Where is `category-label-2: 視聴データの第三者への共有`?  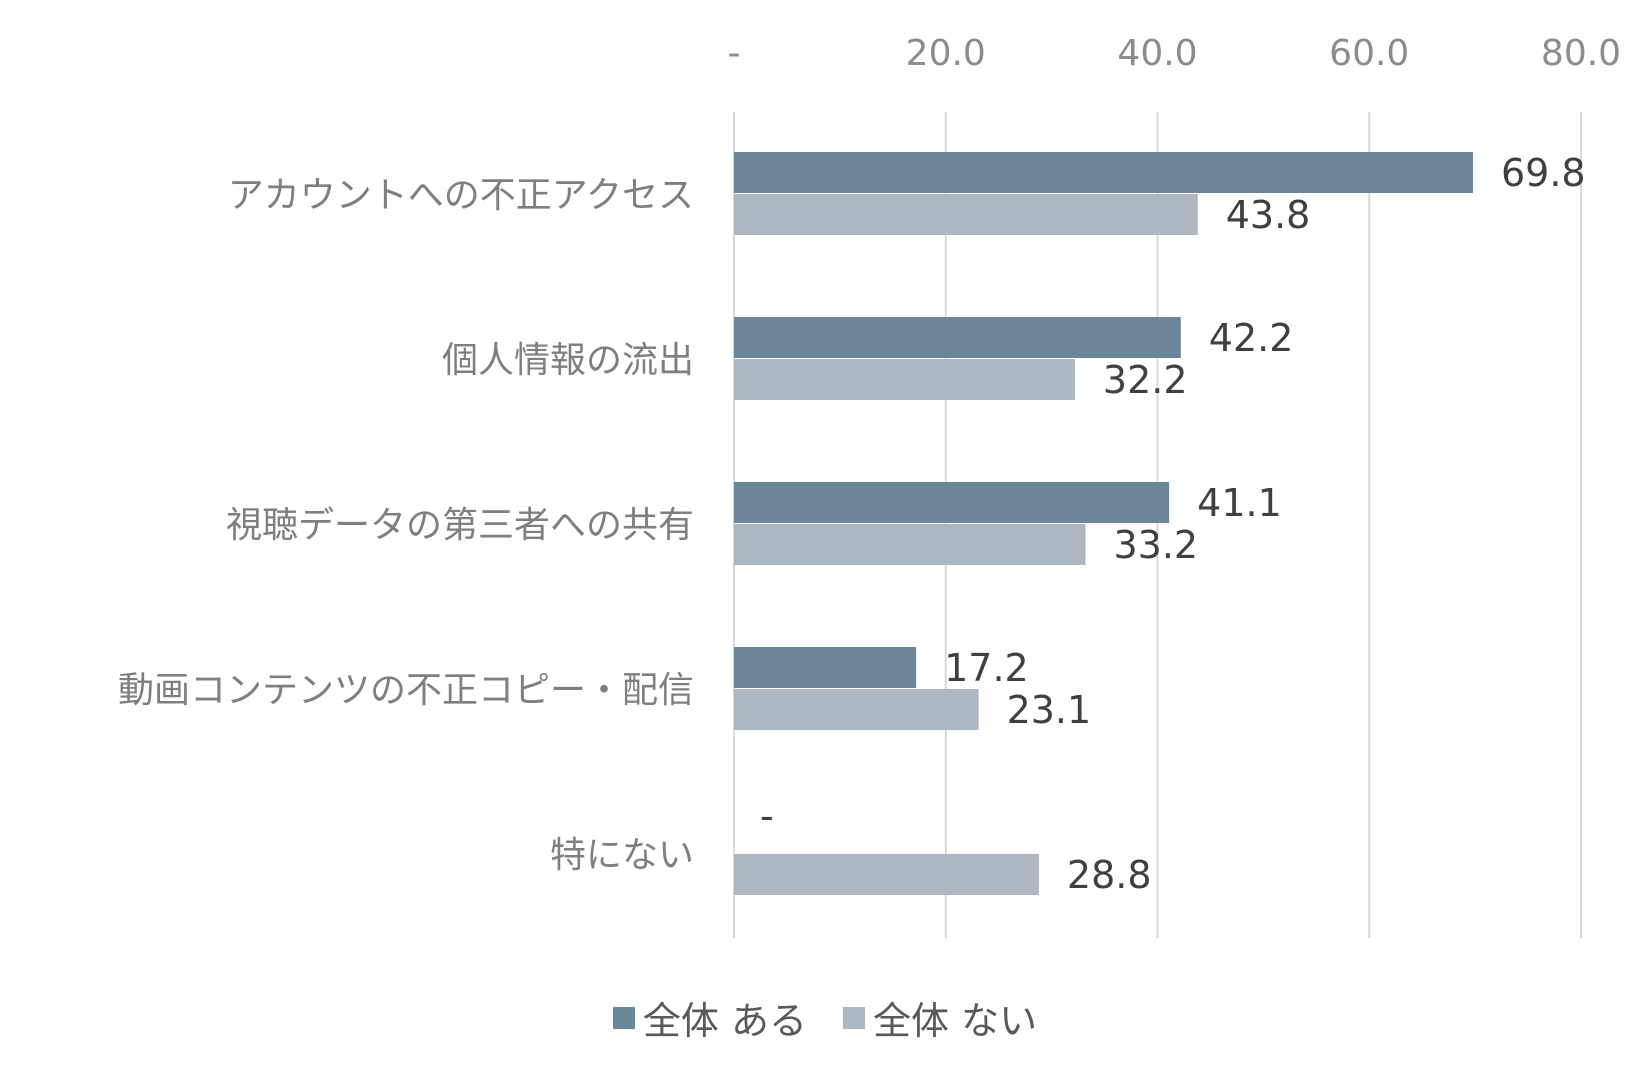
category-label-2: 視聴データの第三者への共有 is located at coordinates (460, 525).